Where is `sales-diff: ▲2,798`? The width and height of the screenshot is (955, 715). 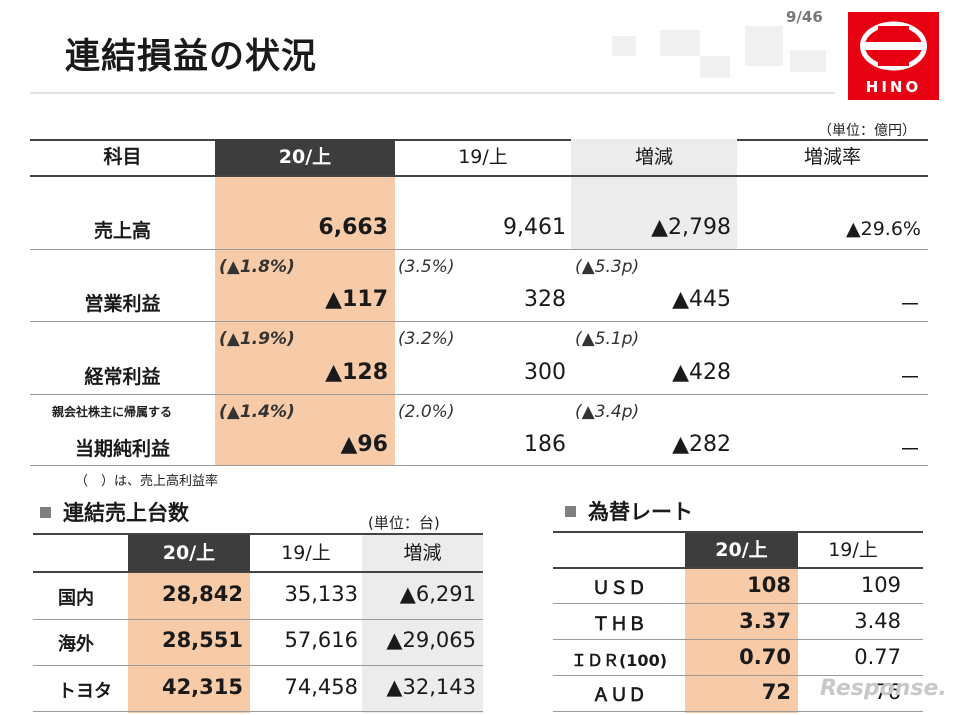
sales-diff: ▲2,798 is located at coordinates (691, 227).